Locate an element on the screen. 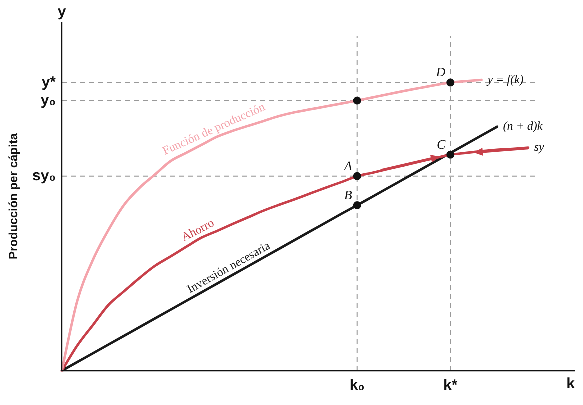 The image size is (583, 405). ref-line-label: sy₀ is located at coordinates (44, 176).